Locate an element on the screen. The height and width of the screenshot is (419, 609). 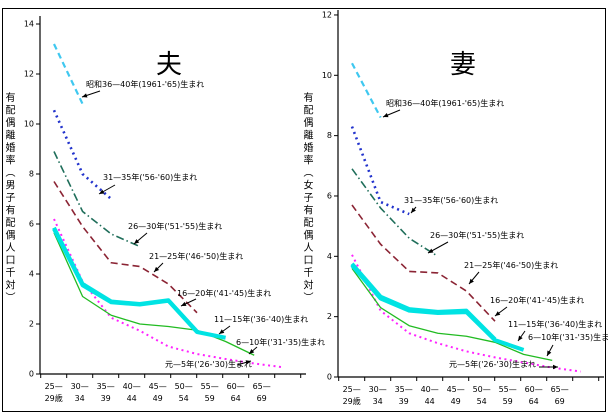
husband-y-tick-label: 8 is located at coordinates (31, 174).